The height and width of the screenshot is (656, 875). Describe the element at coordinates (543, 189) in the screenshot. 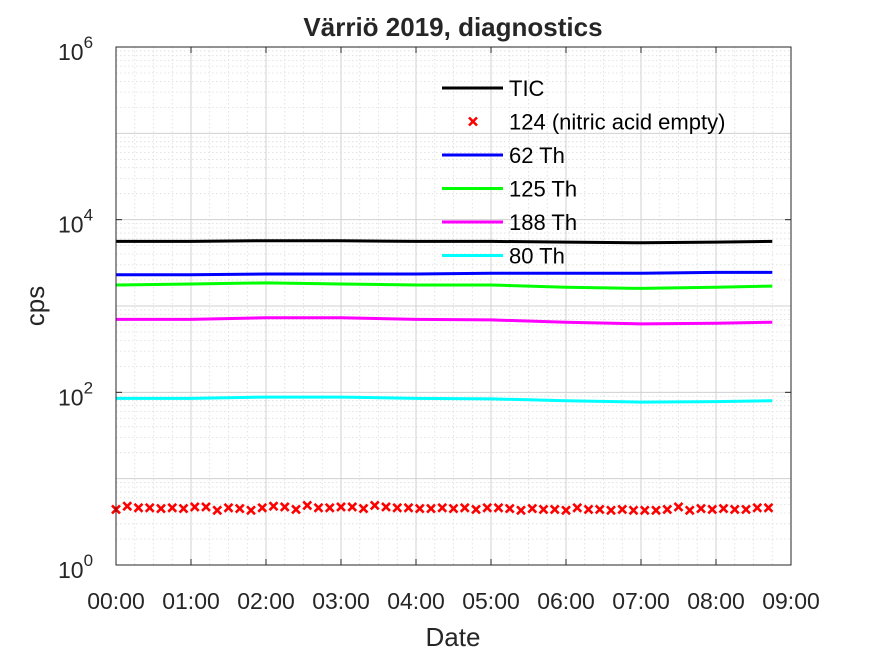

I see `legend-label: 125 Th` at that location.